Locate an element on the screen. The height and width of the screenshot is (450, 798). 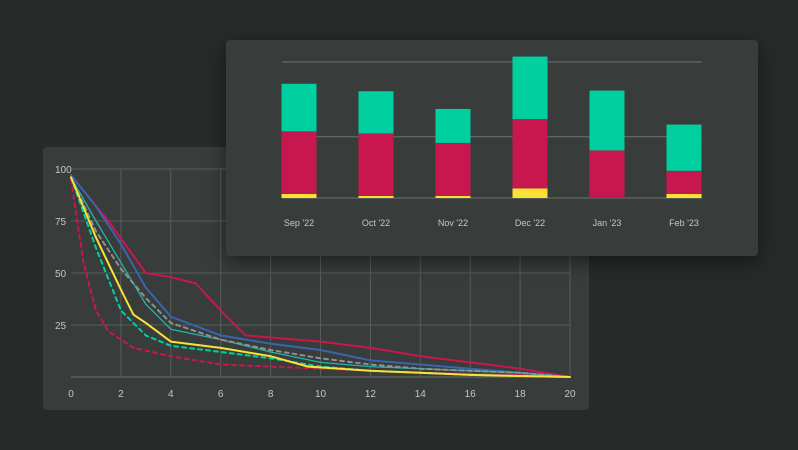
x-tick-label: 2 is located at coordinates (121, 394).